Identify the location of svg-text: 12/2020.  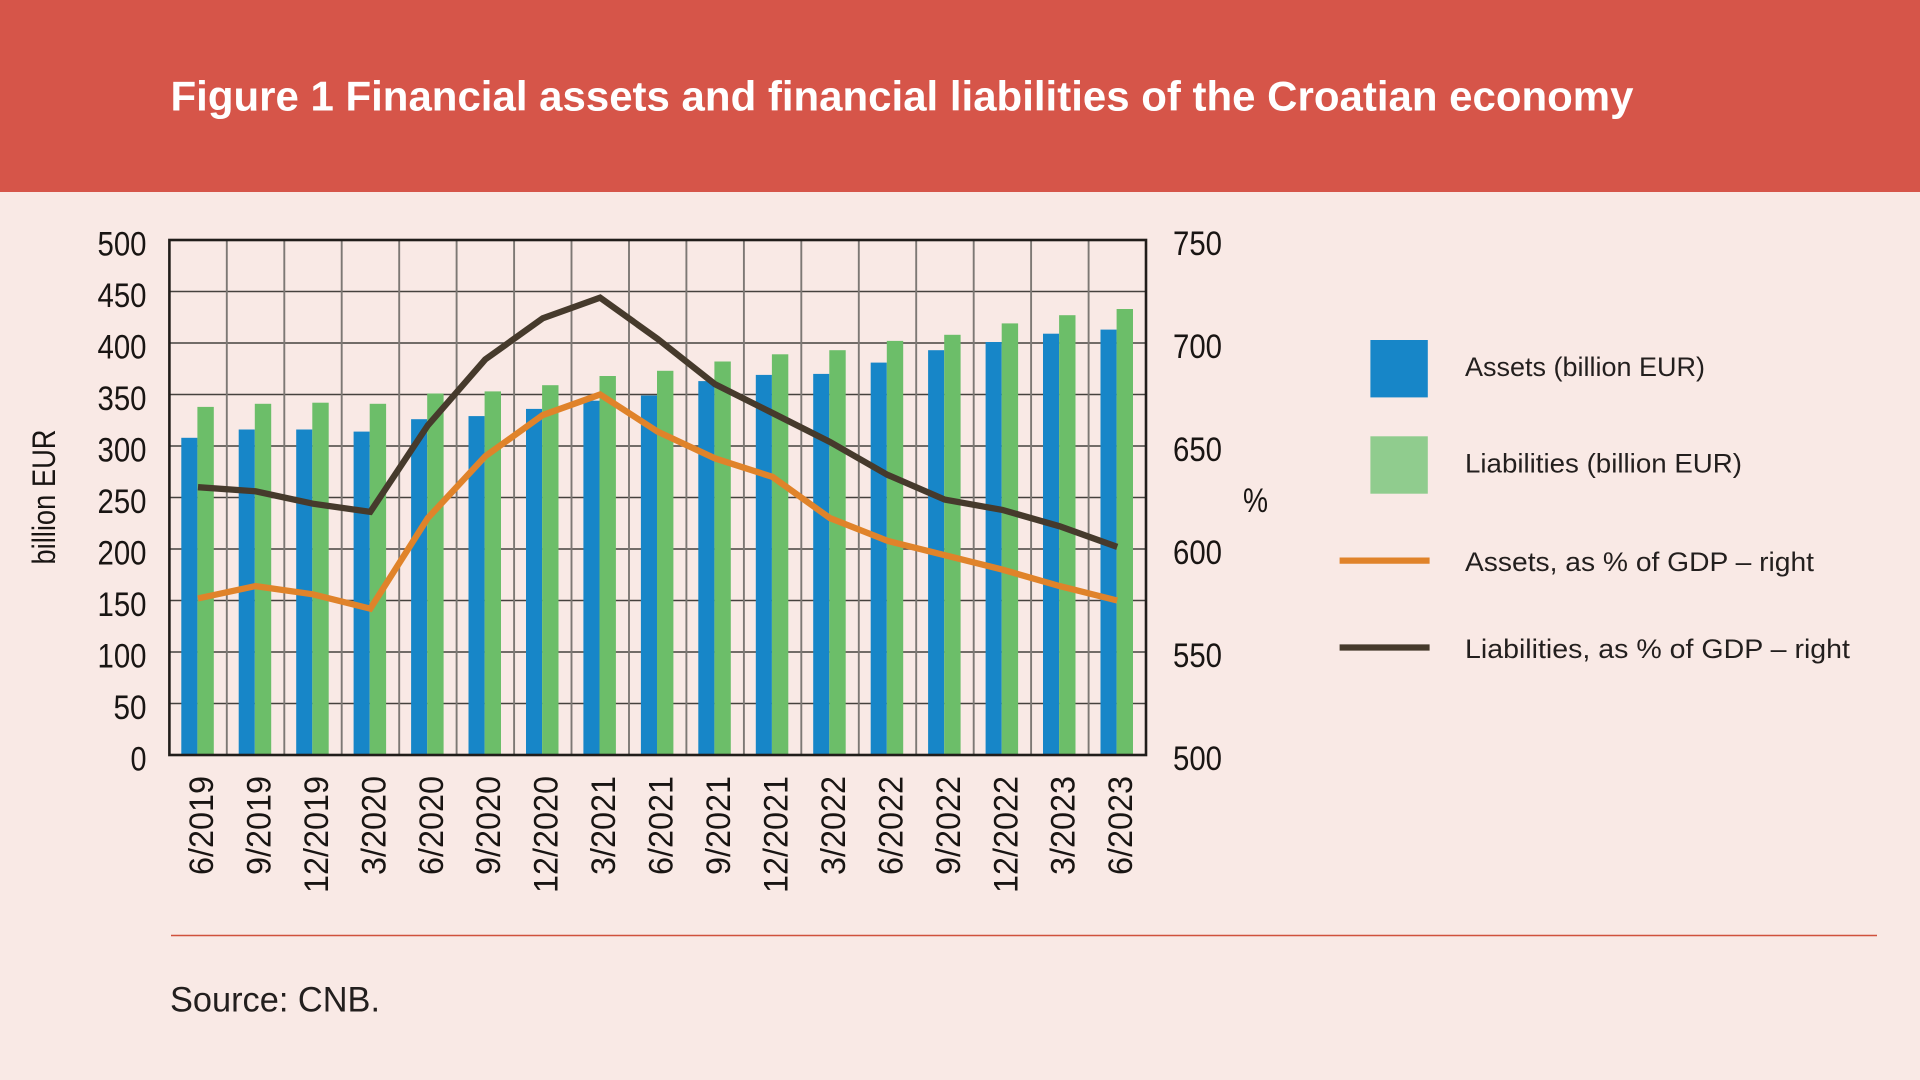
(547, 834).